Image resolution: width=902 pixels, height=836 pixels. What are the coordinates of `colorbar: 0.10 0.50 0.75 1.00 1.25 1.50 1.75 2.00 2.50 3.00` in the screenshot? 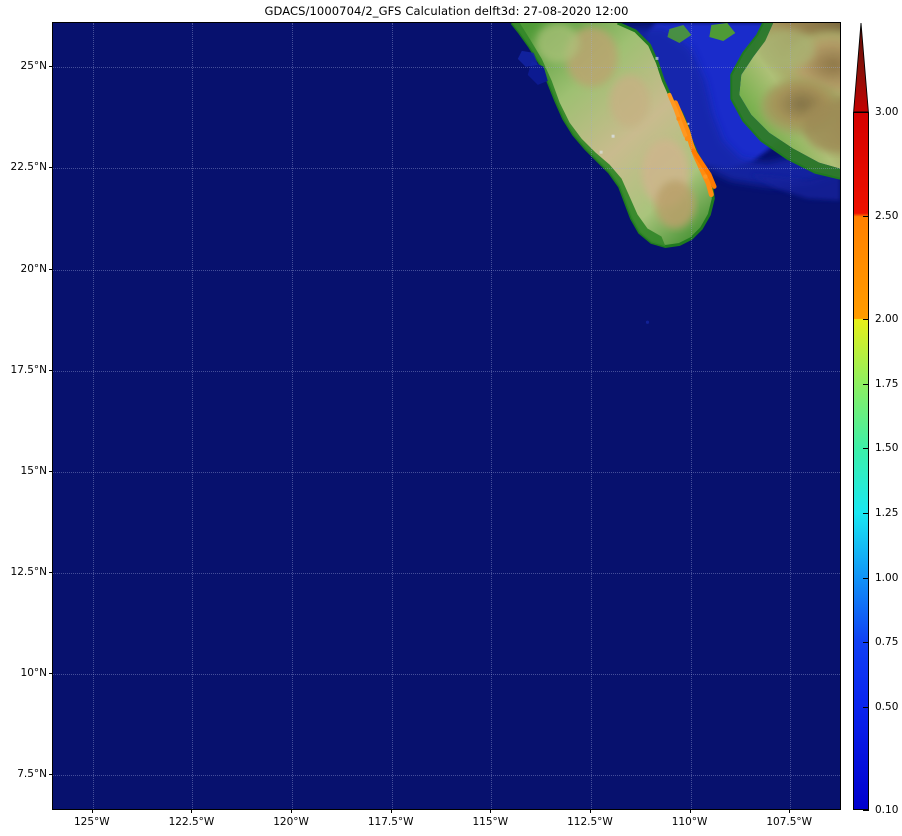 It's located at (875, 419).